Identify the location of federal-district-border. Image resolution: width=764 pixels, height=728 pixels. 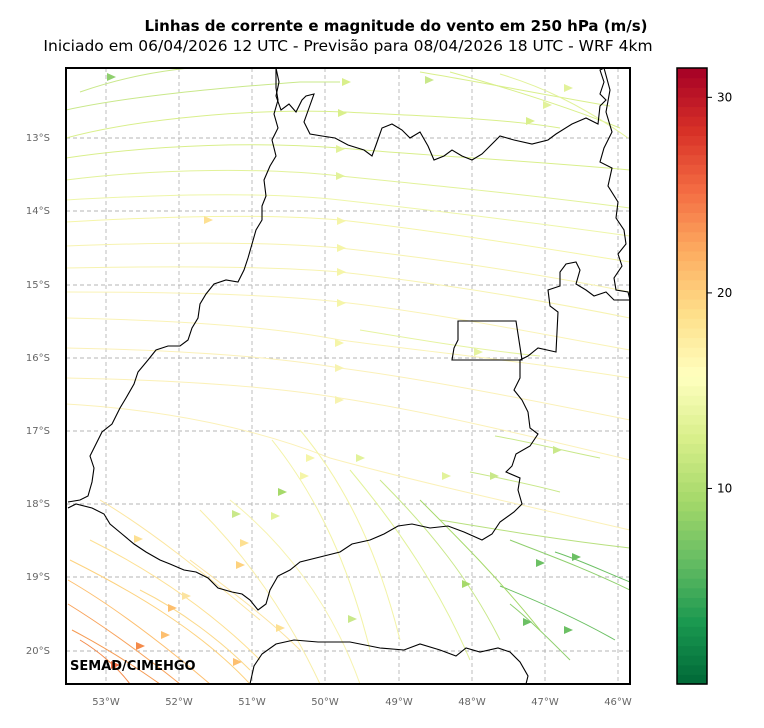
(487, 340).